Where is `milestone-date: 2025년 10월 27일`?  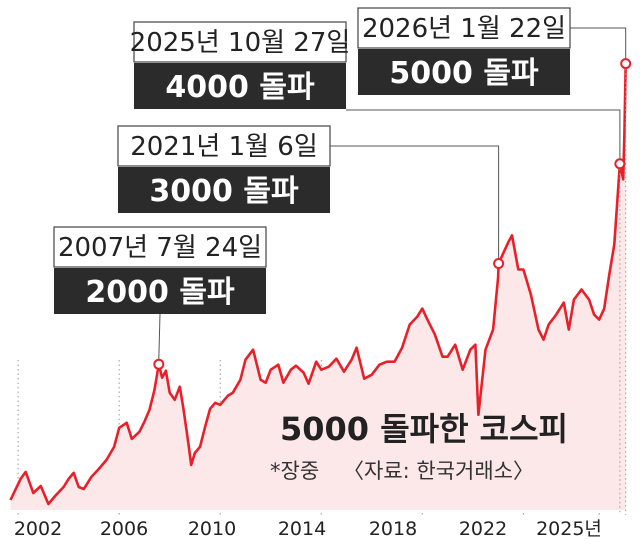
milestone-date: 2025년 10월 27일 is located at coordinates (240, 43).